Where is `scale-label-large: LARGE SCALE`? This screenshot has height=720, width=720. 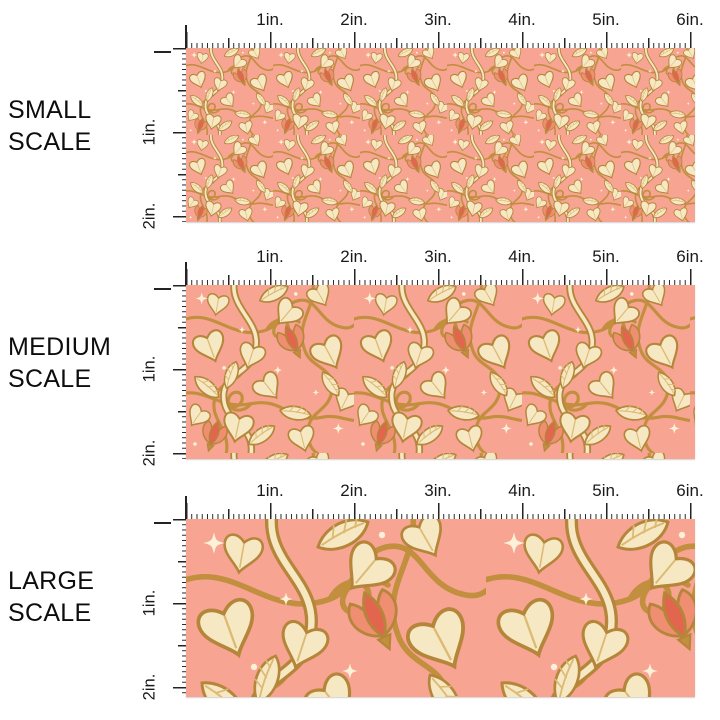
scale-label-large: LARGE SCALE is located at coordinates (51, 597).